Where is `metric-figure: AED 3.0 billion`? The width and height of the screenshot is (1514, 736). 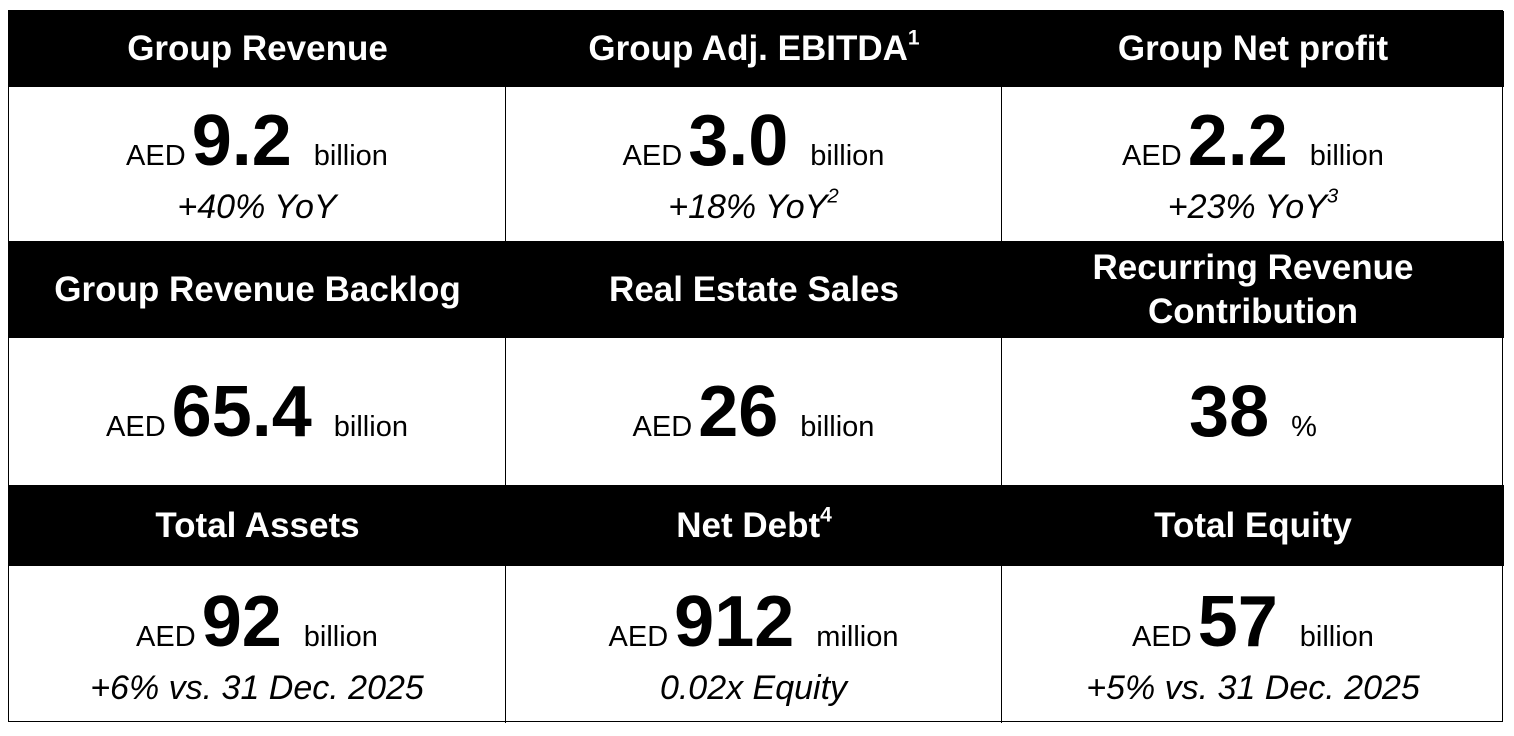 metric-figure: AED 3.0 billion is located at coordinates (754, 141).